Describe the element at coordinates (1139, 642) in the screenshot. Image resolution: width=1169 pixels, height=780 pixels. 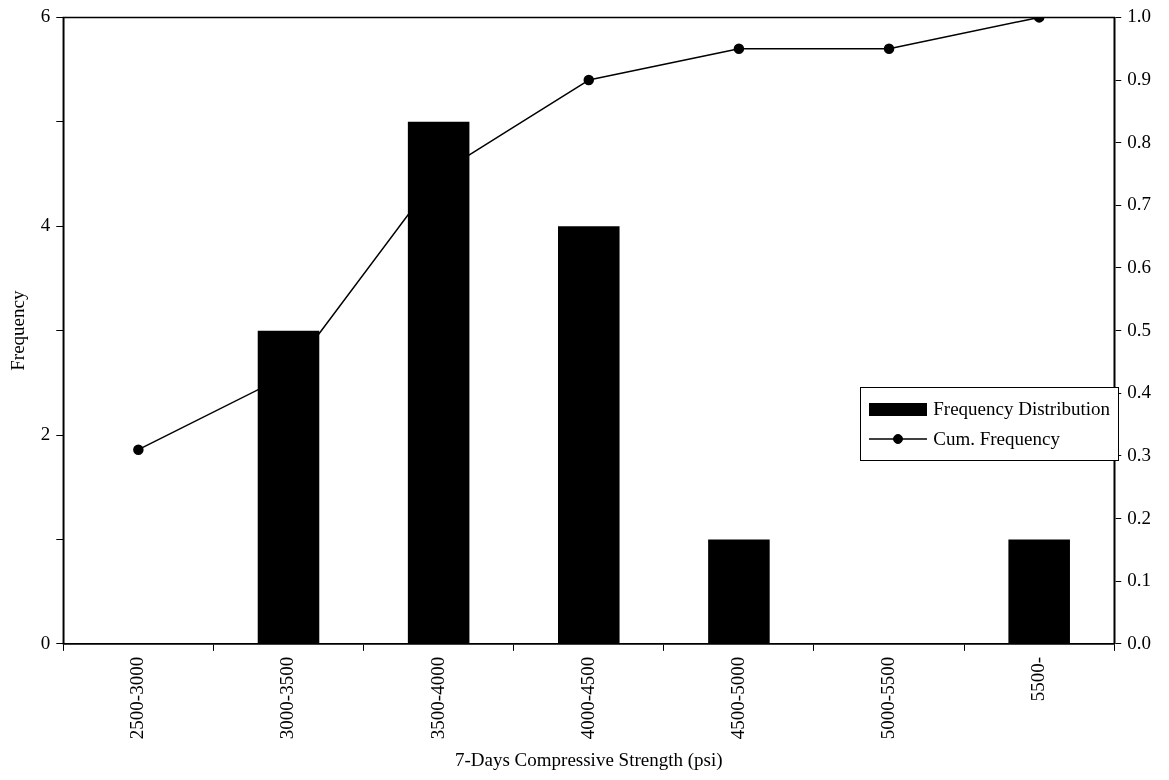
I see `y2-tick-label: 0.0` at that location.